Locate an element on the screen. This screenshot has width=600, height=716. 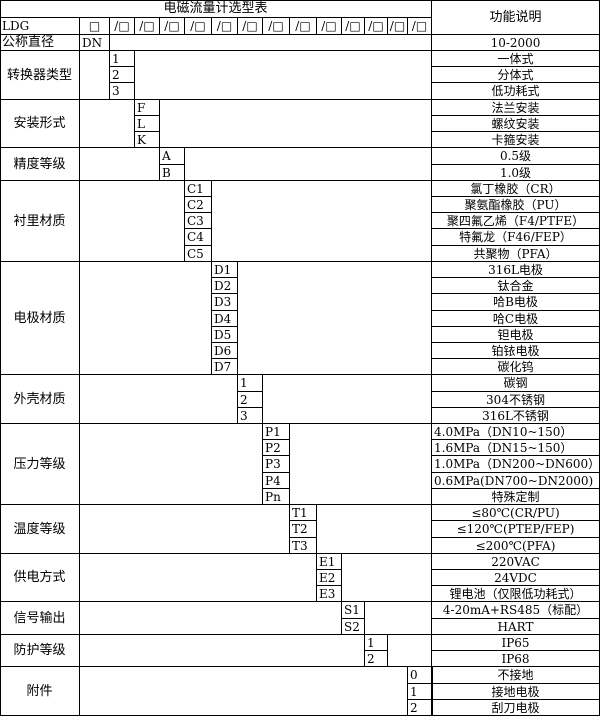
group-label: 精度等级 is located at coordinates (40, 164).